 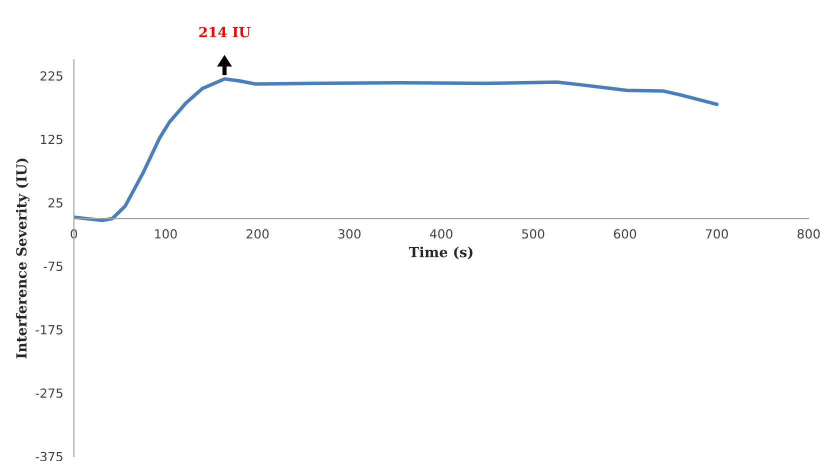 What do you see at coordinates (533, 234) in the screenshot?
I see `x-tick-label: 500` at bounding box center [533, 234].